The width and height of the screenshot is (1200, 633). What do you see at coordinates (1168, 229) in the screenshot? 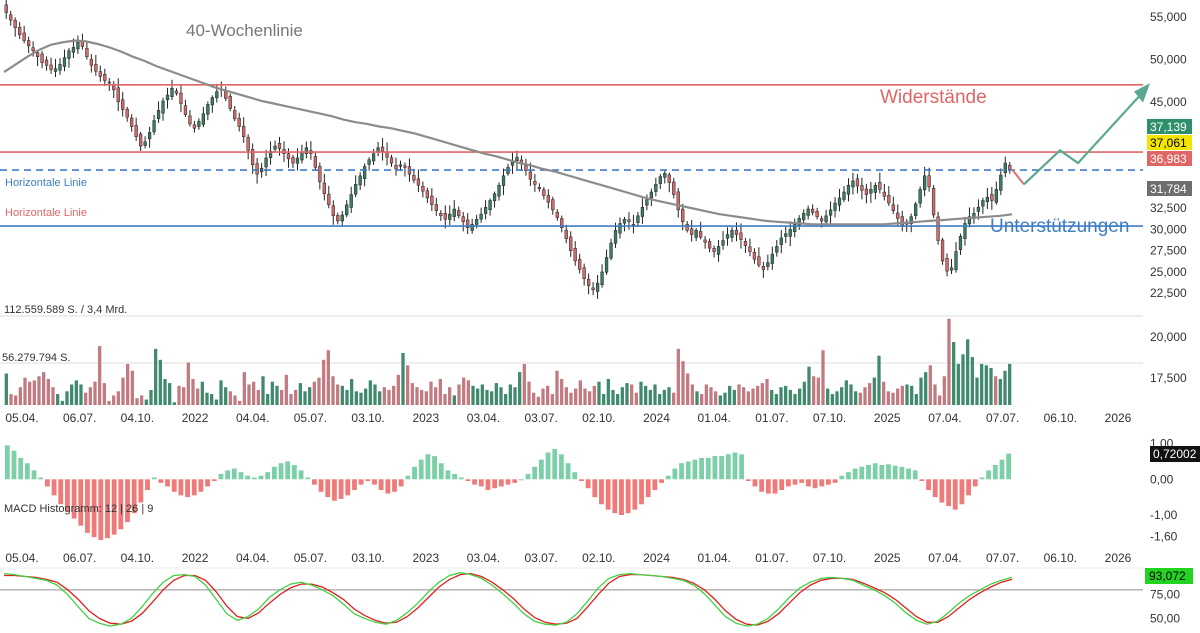
I see `price-tick-label: 30,000` at bounding box center [1168, 229].